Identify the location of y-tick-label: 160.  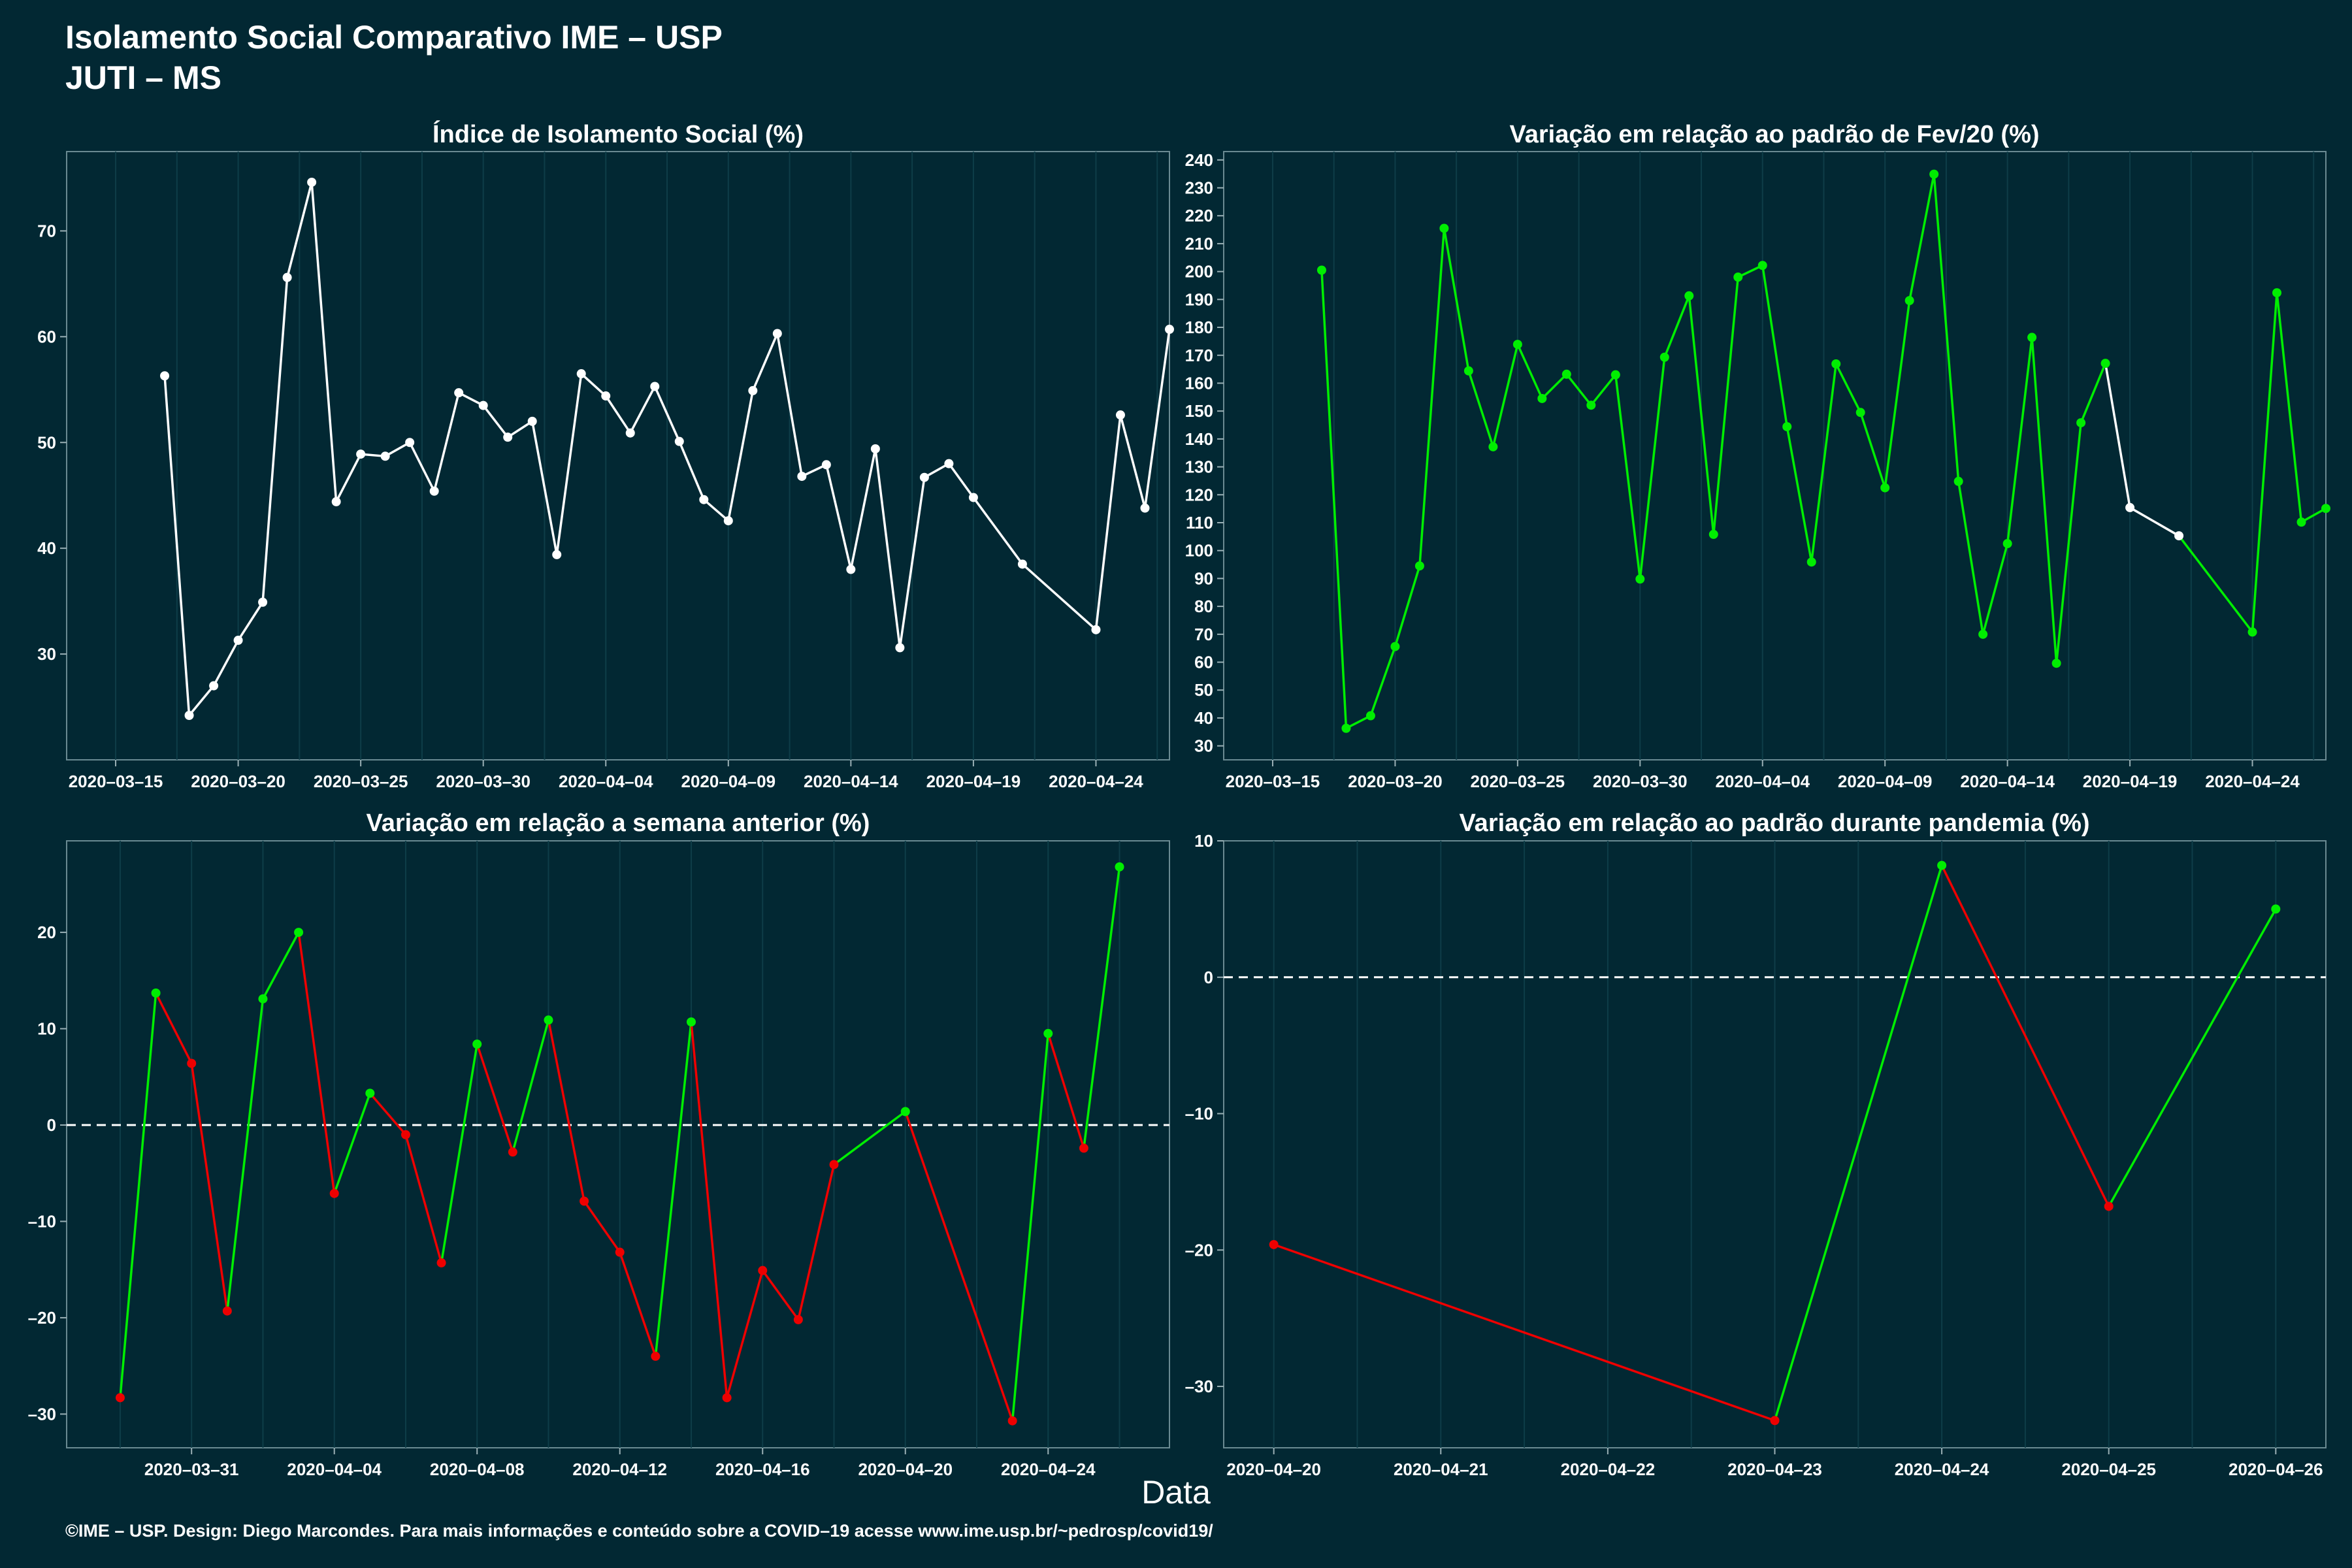
(1199, 383).